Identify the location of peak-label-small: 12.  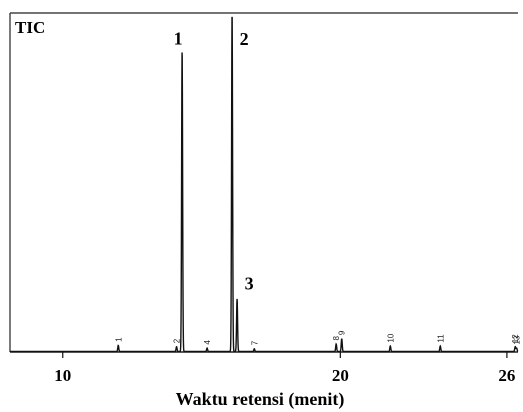
(515, 338).